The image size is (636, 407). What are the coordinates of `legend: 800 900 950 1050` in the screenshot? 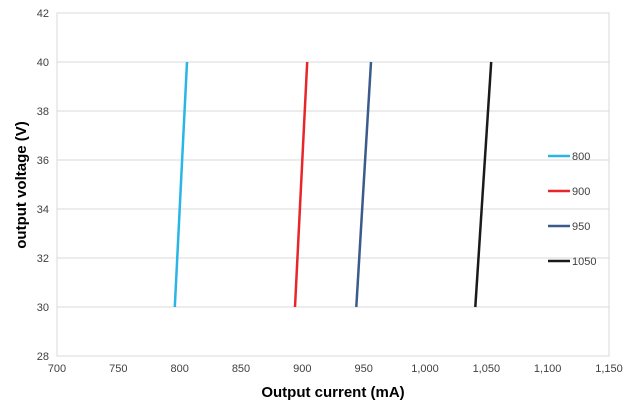 It's located at (572, 209).